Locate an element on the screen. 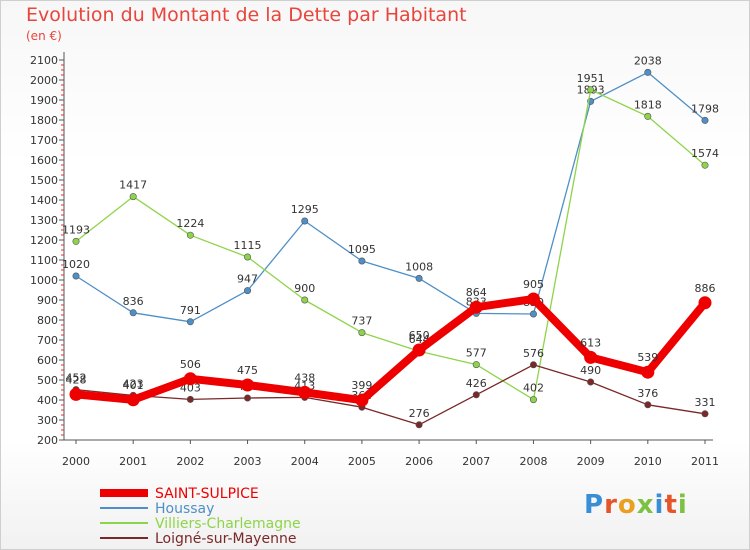 Image resolution: width=750 pixels, height=550 pixels. data-label: 1095 is located at coordinates (362, 249).